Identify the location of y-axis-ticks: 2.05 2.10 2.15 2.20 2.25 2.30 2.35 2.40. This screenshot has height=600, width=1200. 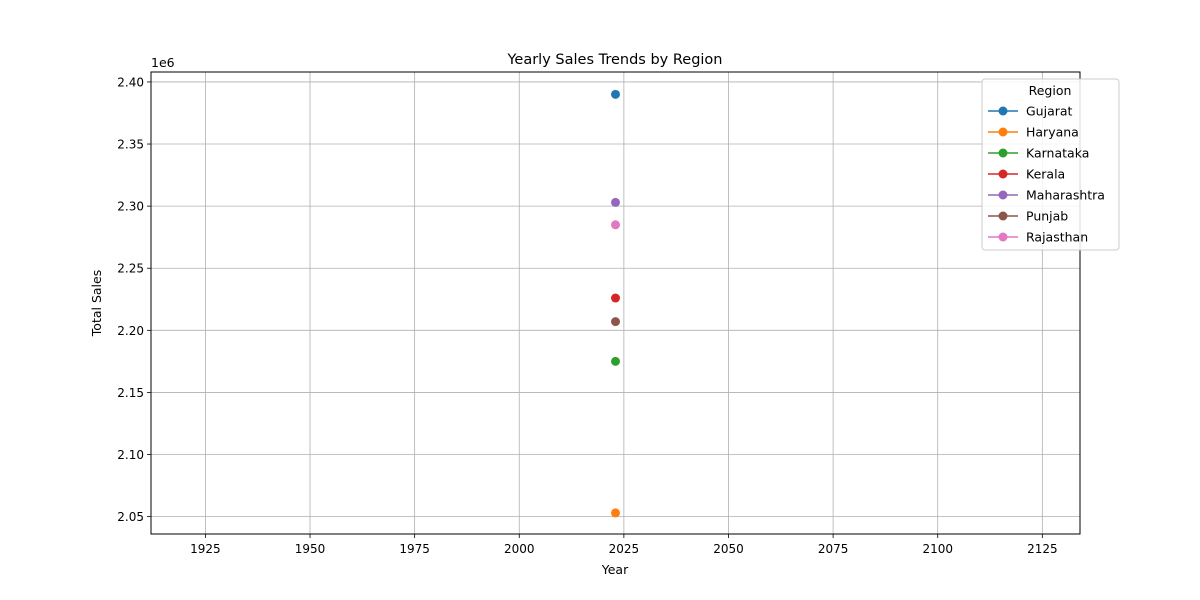
(134, 299).